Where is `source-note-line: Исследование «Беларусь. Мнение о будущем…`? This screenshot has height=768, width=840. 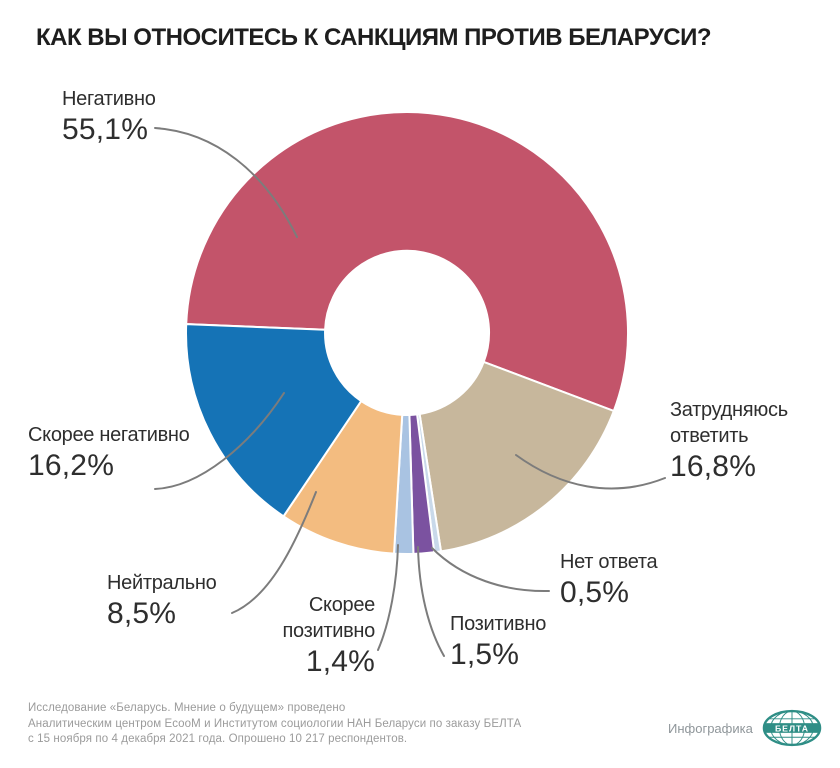
source-note-line: Исследование «Беларусь. Мнение о будущем… is located at coordinates (187, 708).